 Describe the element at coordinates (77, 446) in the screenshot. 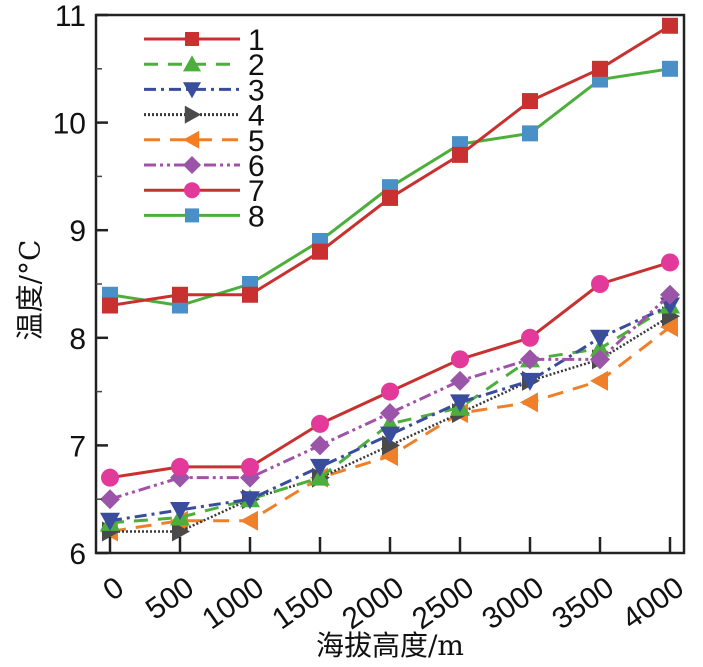

I see `y-tick-label: 7` at that location.